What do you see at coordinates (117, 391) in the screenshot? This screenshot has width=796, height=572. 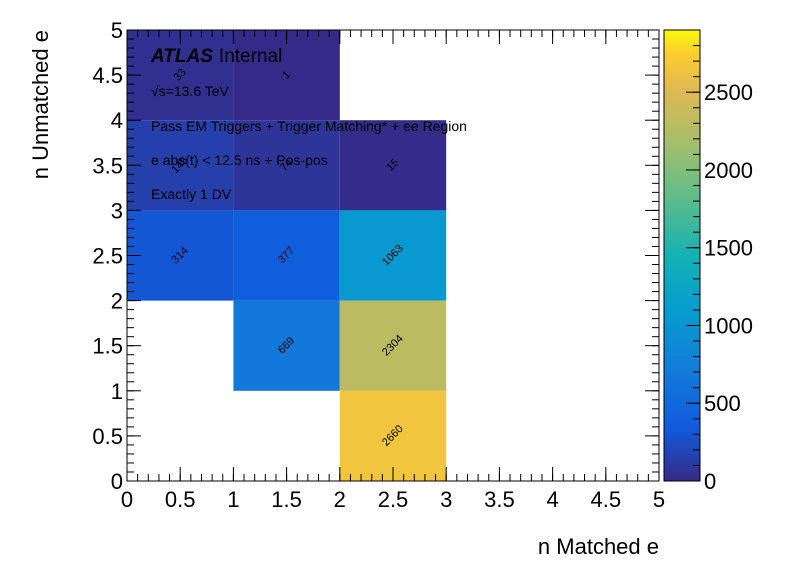 I see `y-tick-label: 1` at bounding box center [117, 391].